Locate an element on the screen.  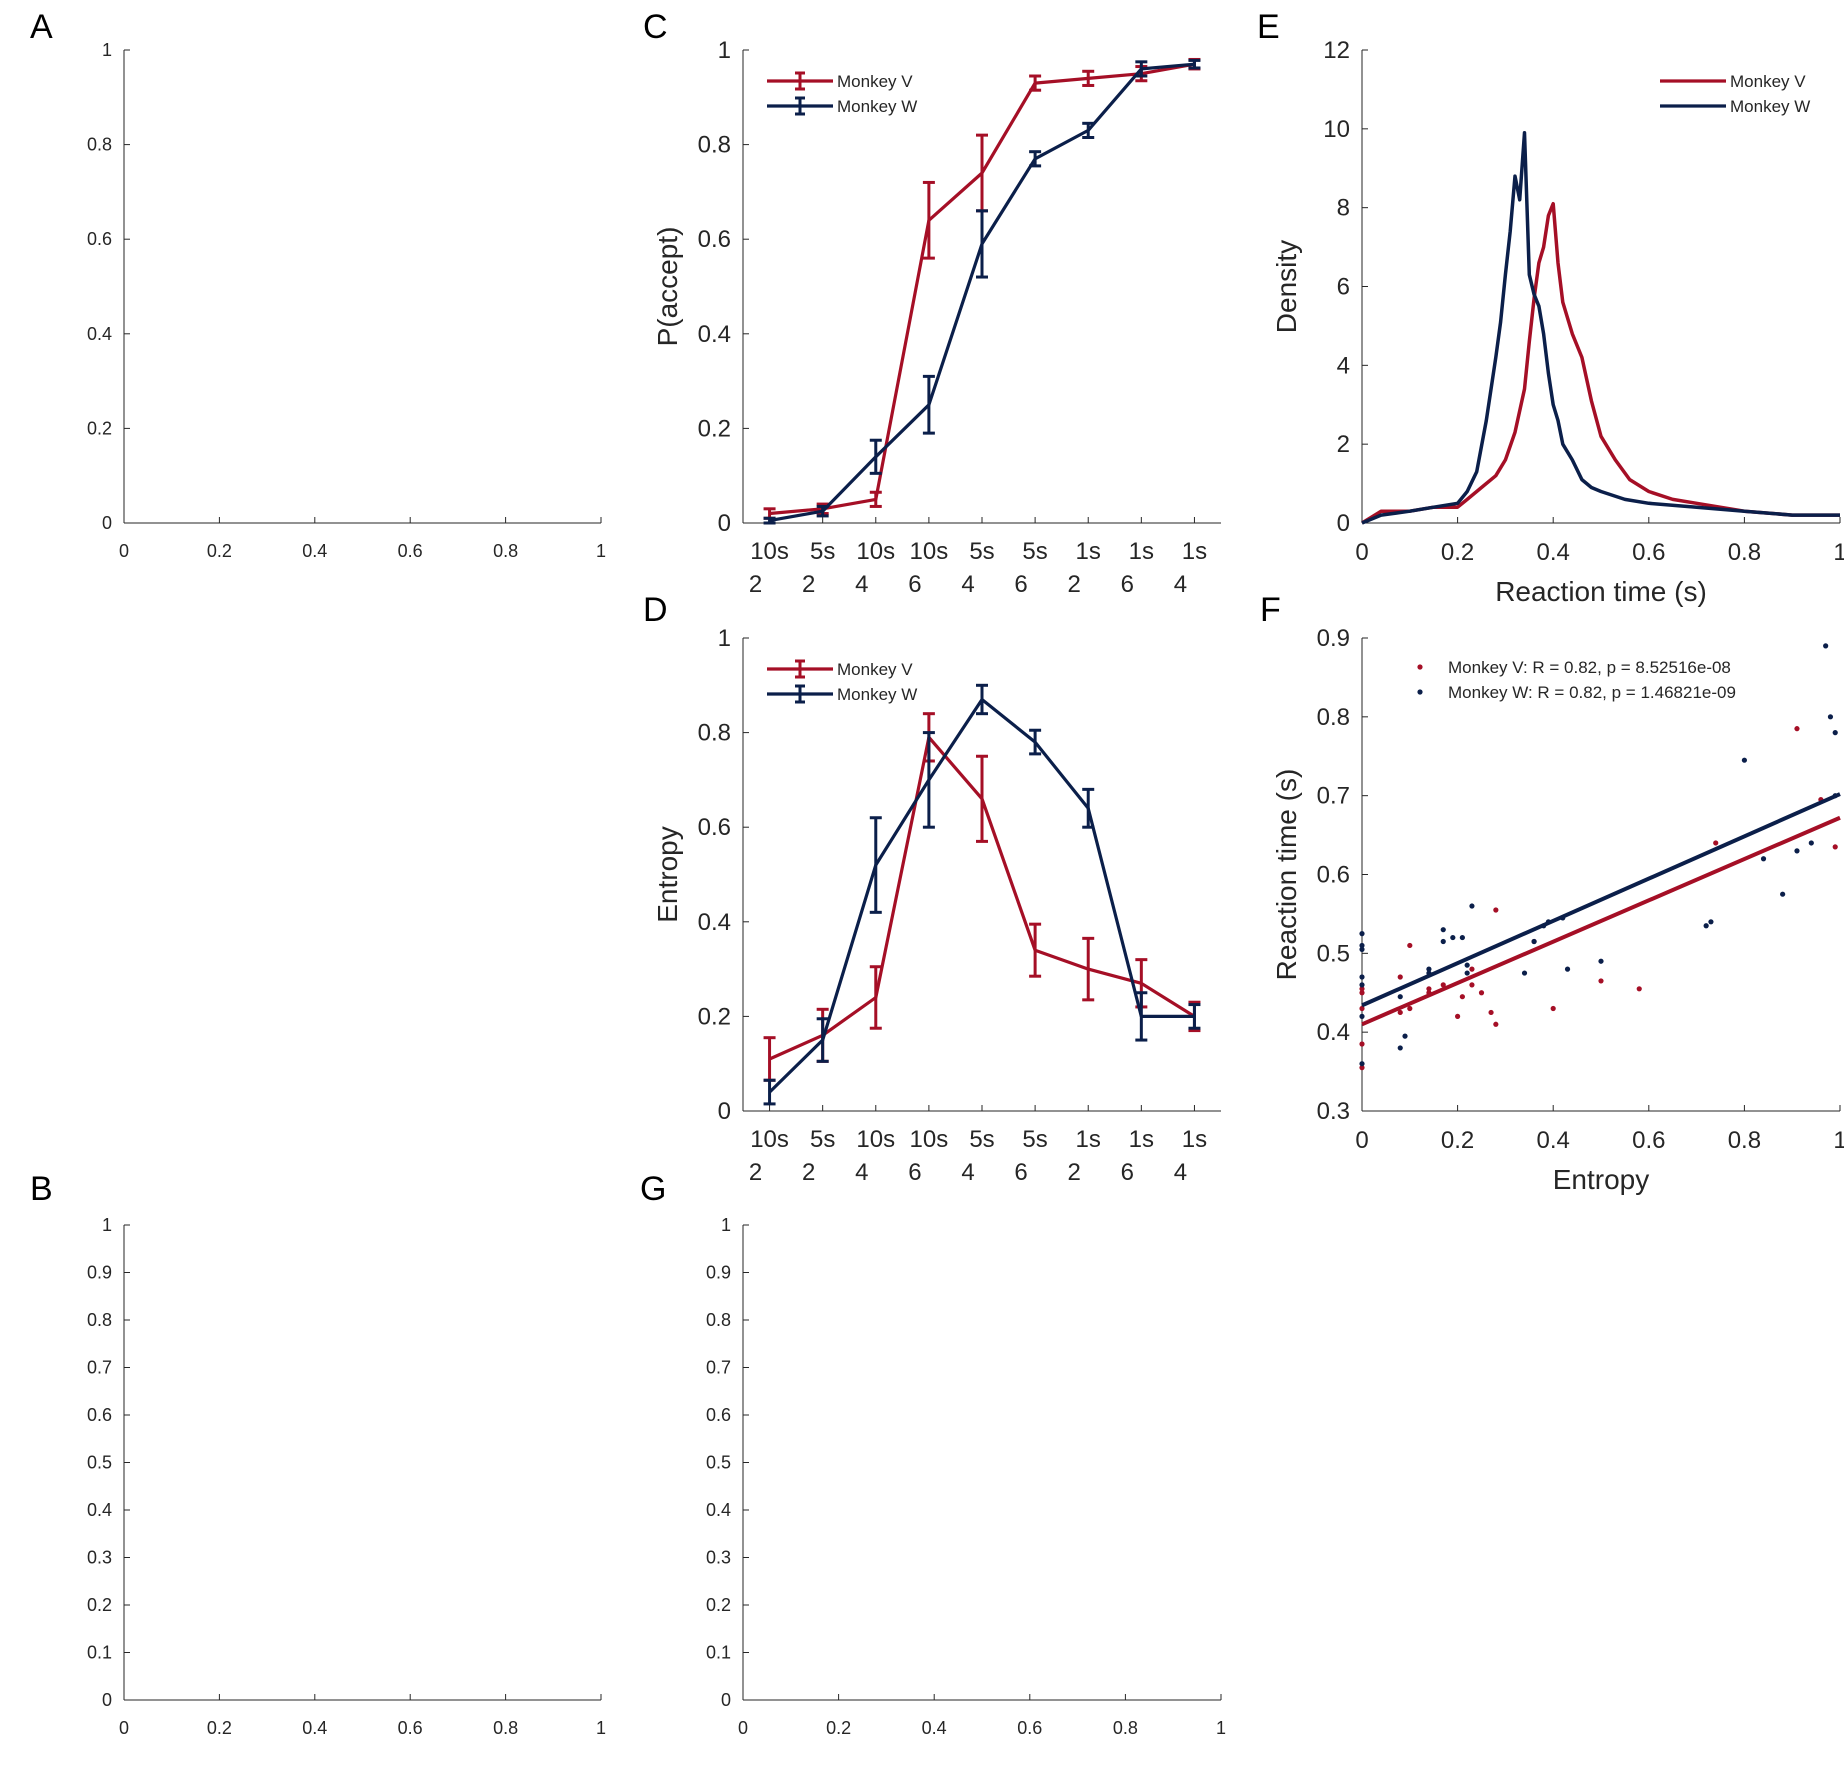
y-axis-label: Reaction time (s) is located at coordinates (1286, 875).